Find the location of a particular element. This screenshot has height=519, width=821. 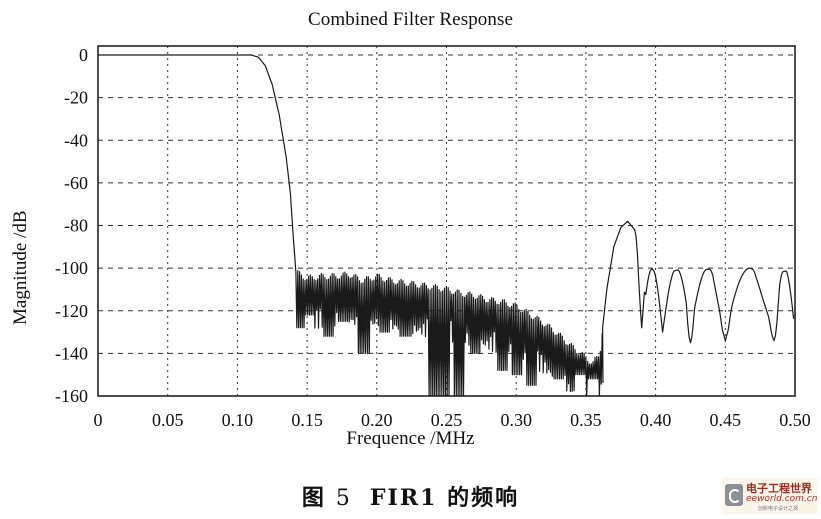

watermark-cn: 电子工程世界 is located at coordinates (779, 488).